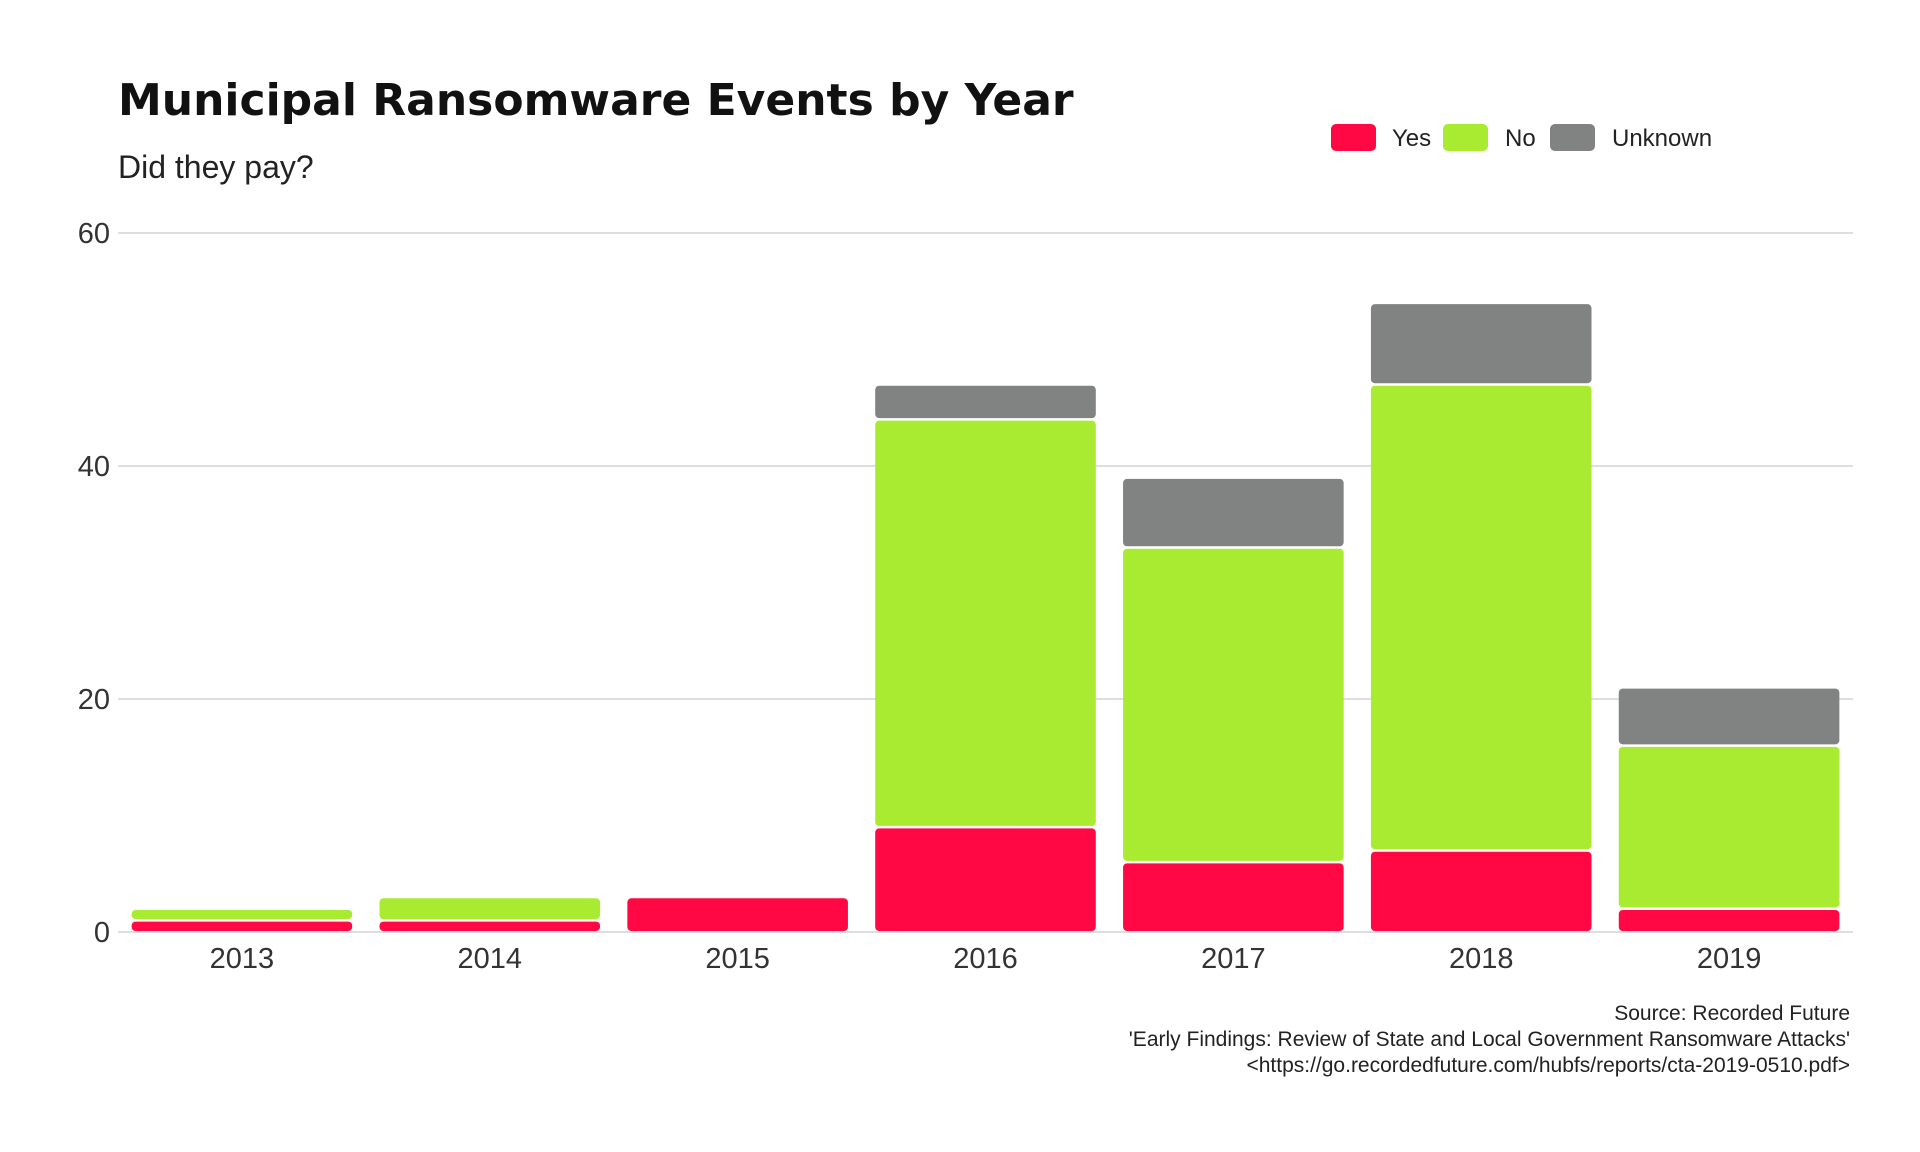 The height and width of the screenshot is (1152, 1920). I want to click on legend-label-no: No, so click(1520, 138).